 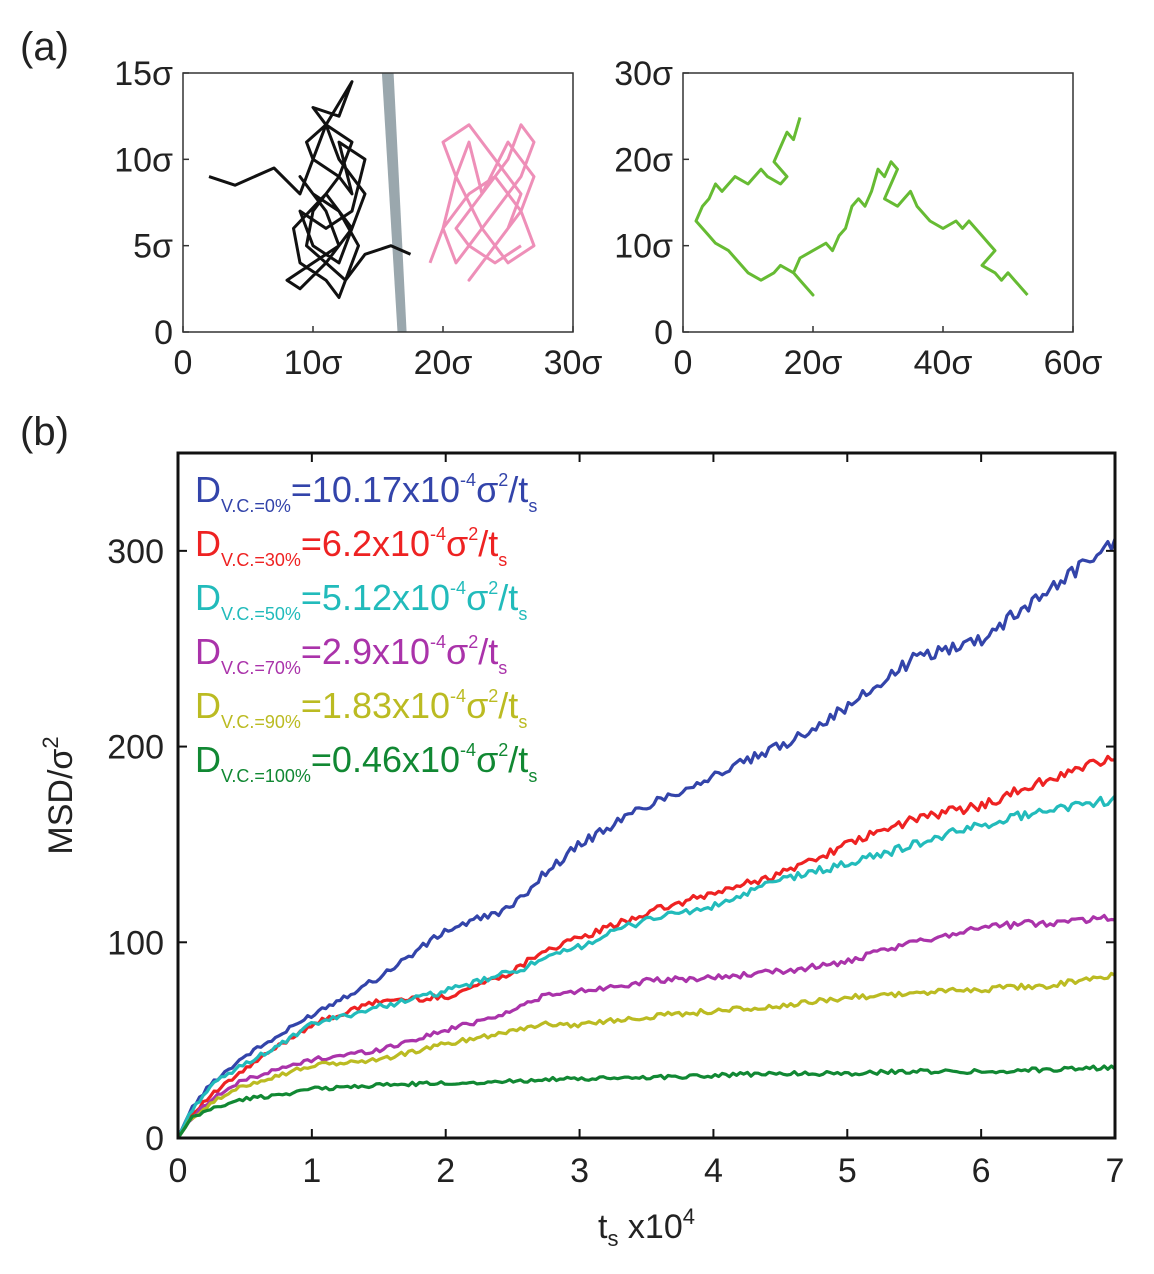 What do you see at coordinates (44, 432) in the screenshot?
I see `panel-b-label: (b)` at bounding box center [44, 432].